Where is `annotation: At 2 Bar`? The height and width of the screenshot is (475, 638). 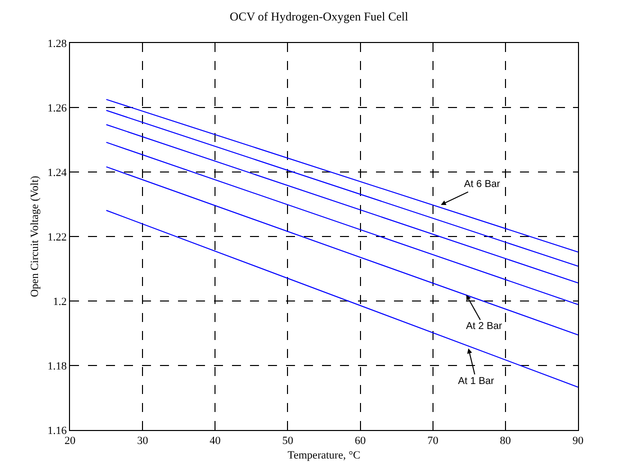 annotation: At 2 Bar is located at coordinates (484, 326).